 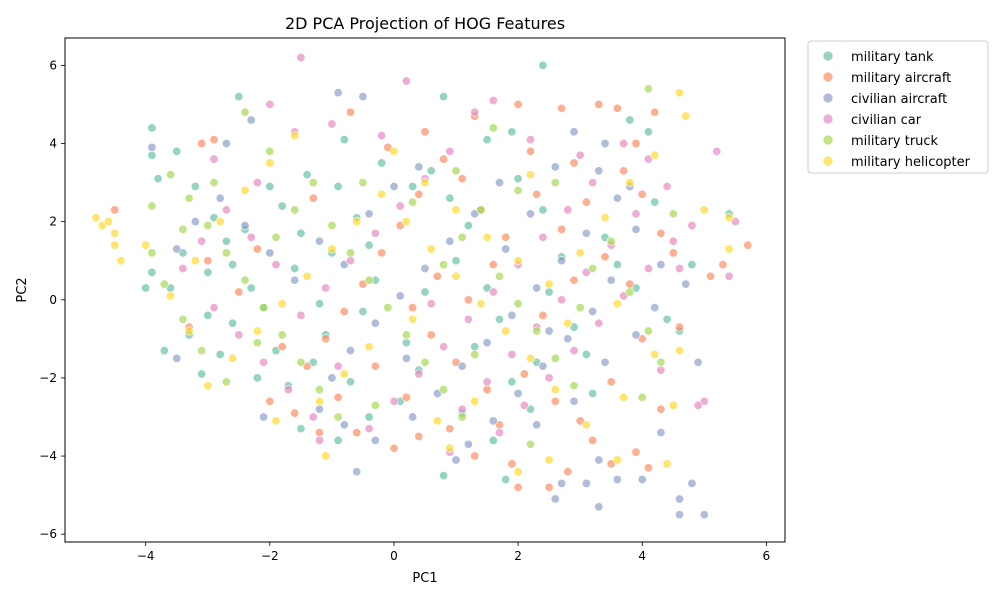 What do you see at coordinates (53, 222) in the screenshot?
I see `y-tick-label: 2` at bounding box center [53, 222].